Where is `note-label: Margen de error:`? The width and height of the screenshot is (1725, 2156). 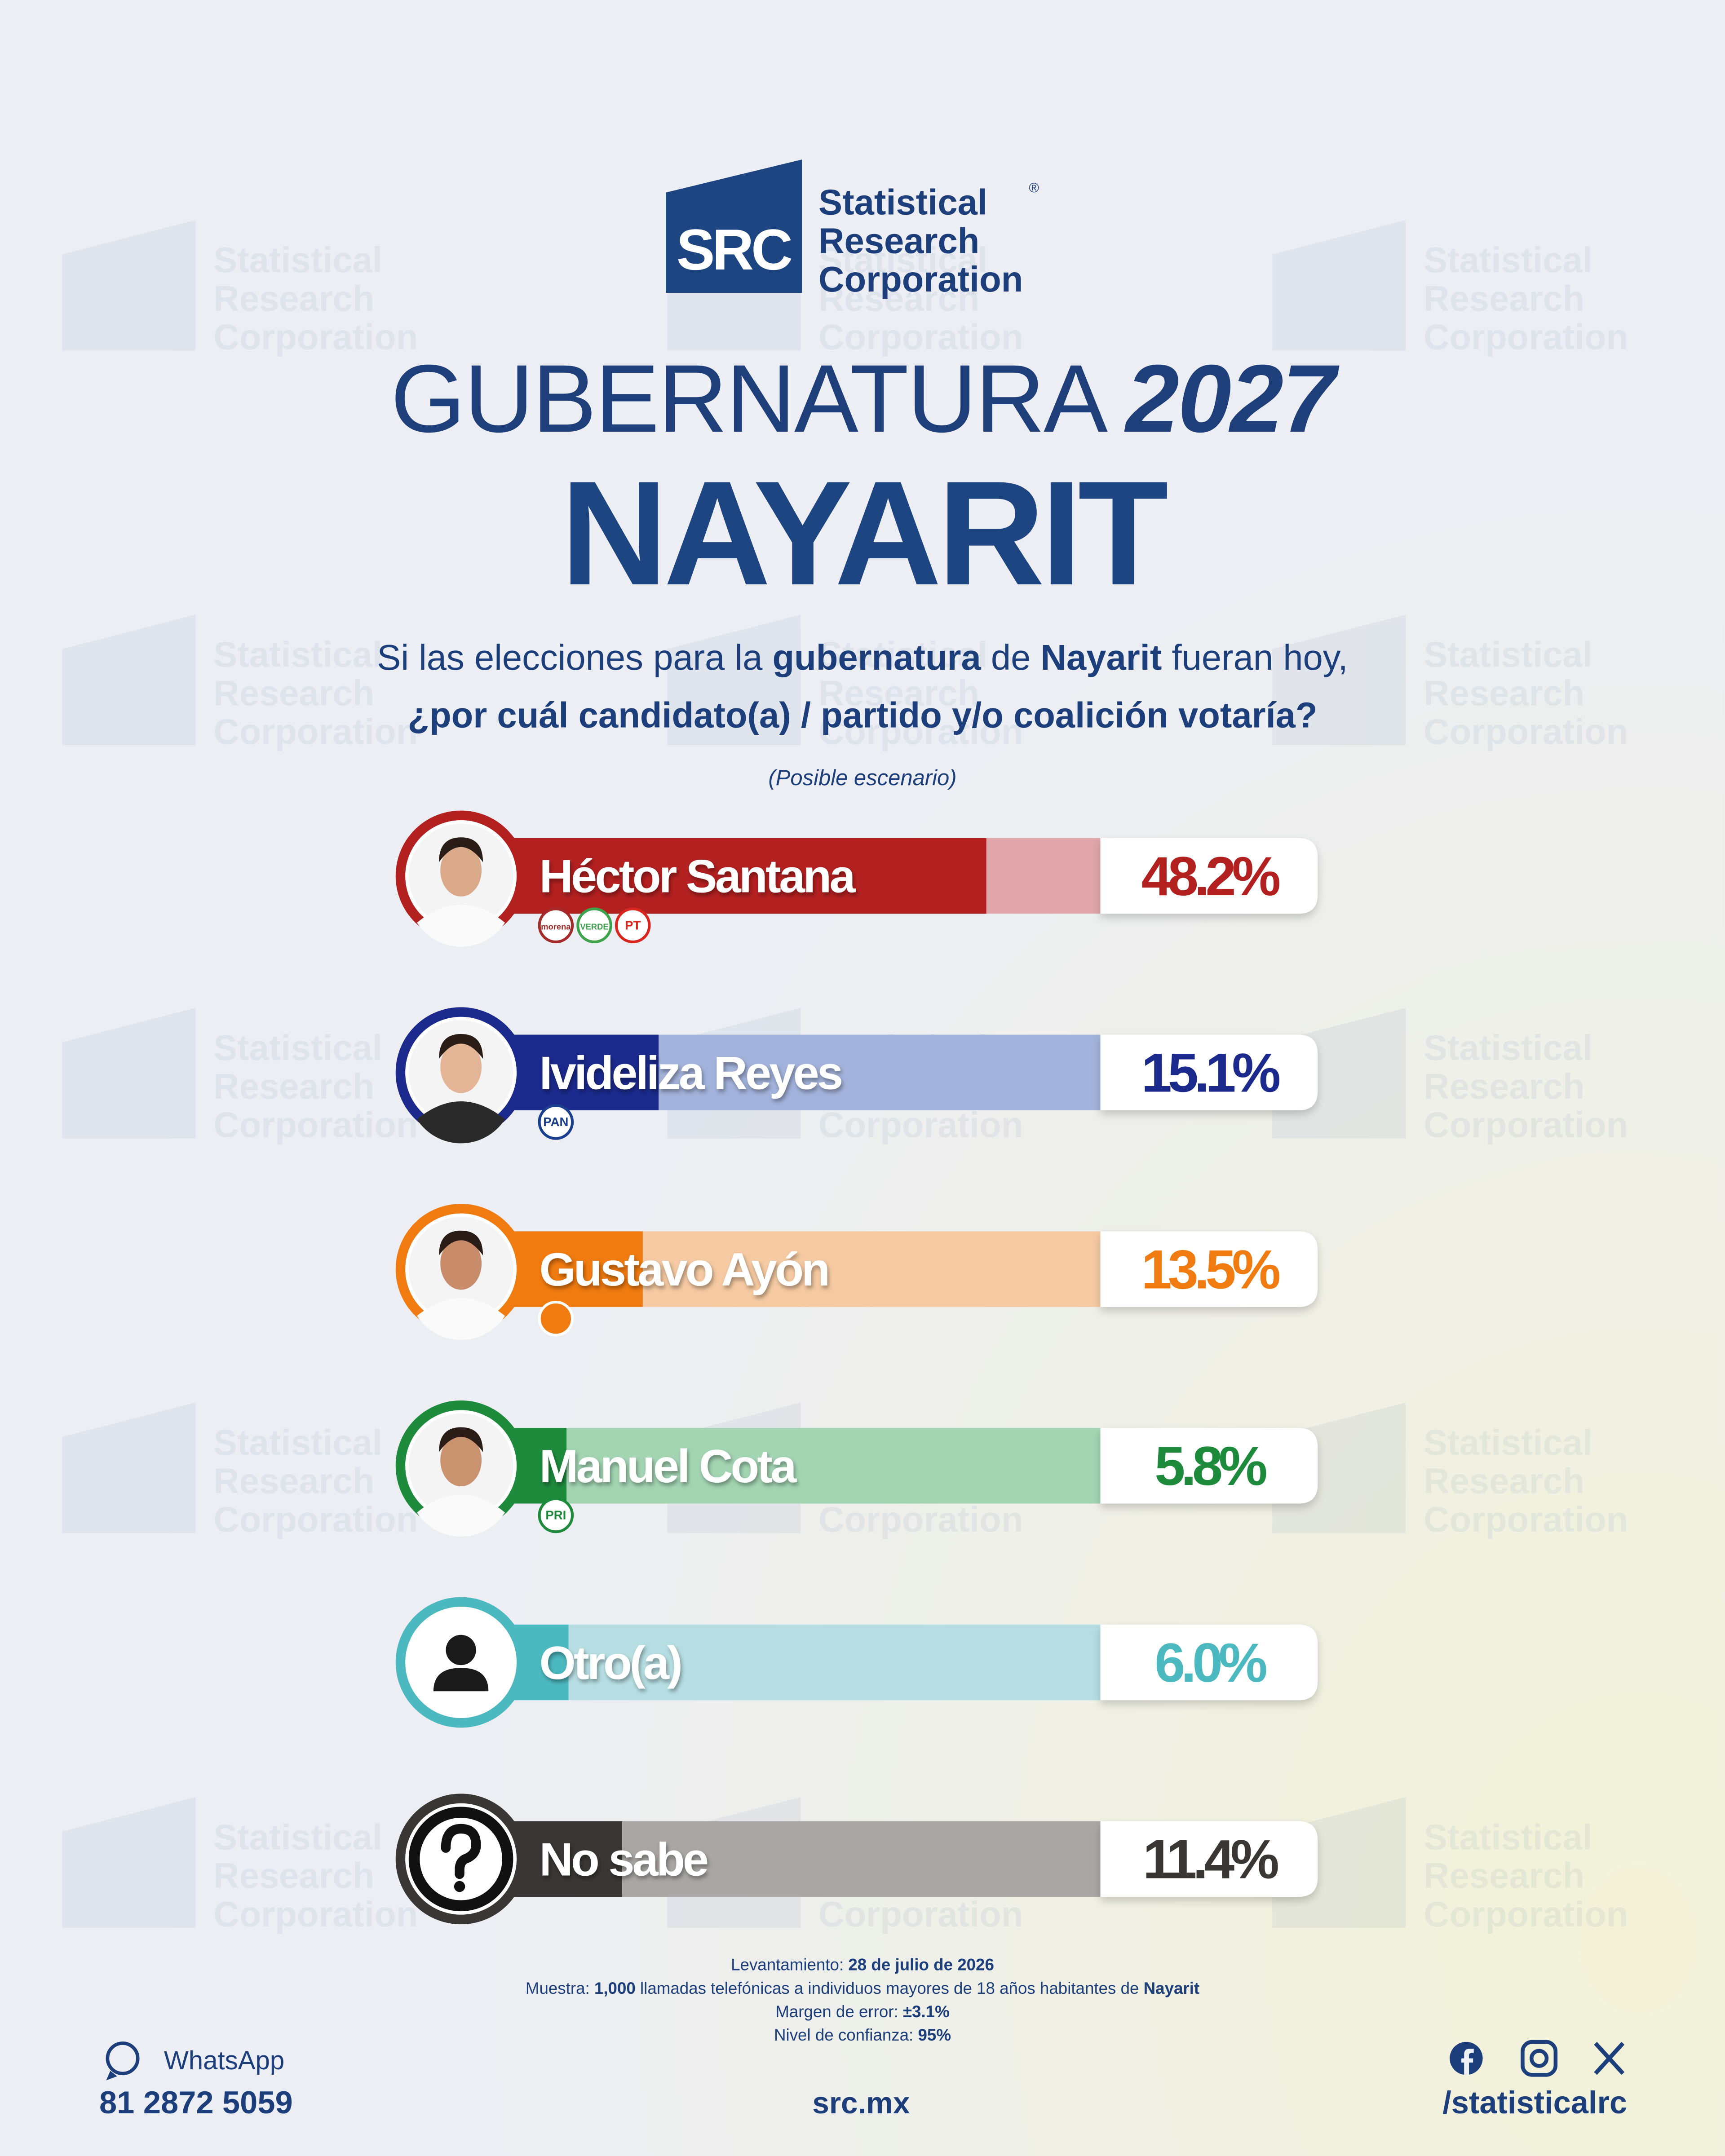
note-label: Margen de error: is located at coordinates (839, 2011).